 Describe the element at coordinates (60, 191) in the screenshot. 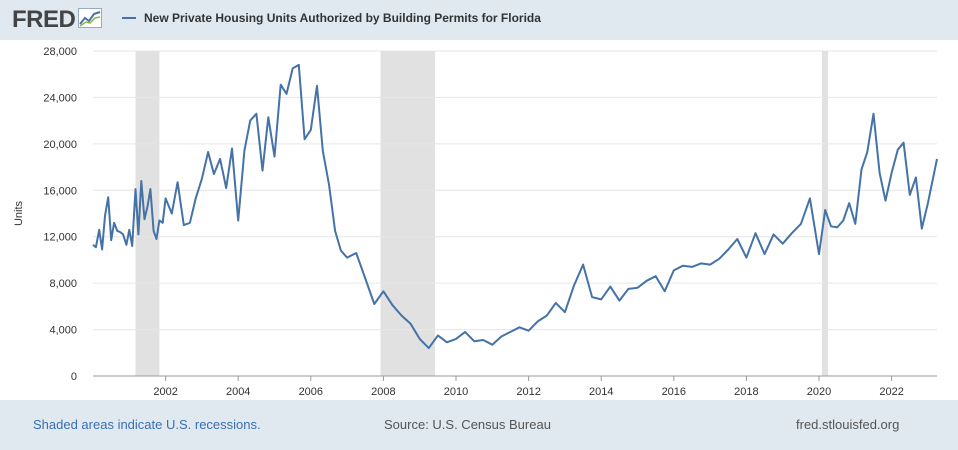

I see `y-tick-label: 16,000` at that location.